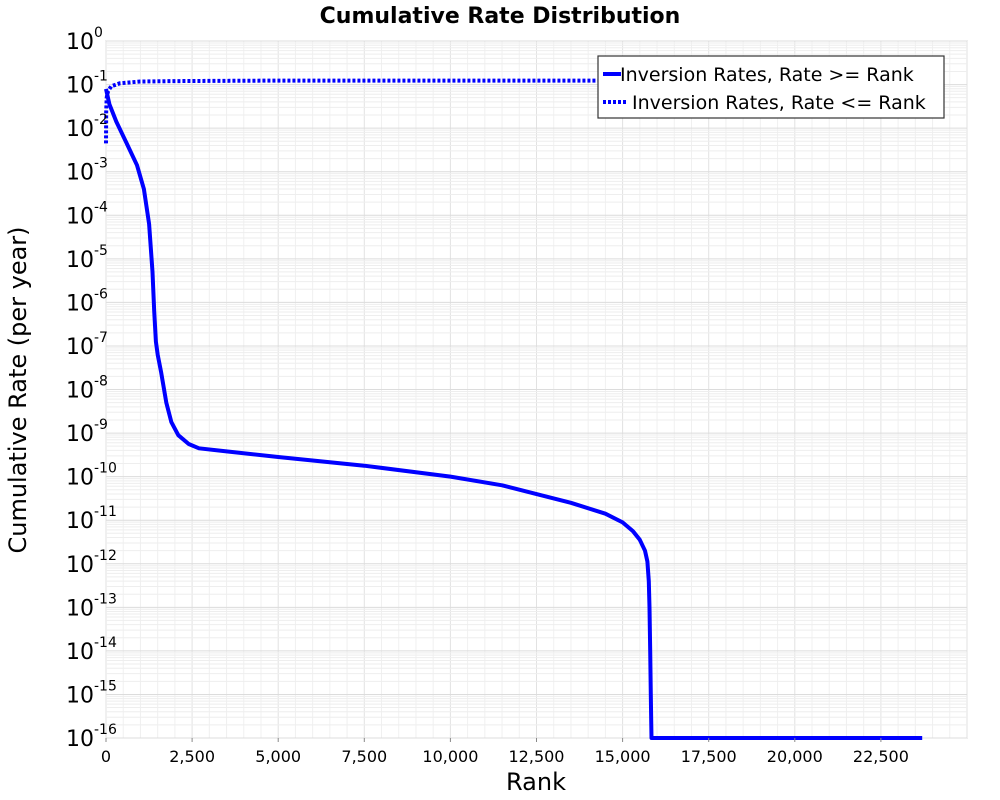 The image size is (1000, 800). What do you see at coordinates (105, 643) in the screenshot?
I see `y-tick-exponent: -14` at bounding box center [105, 643].